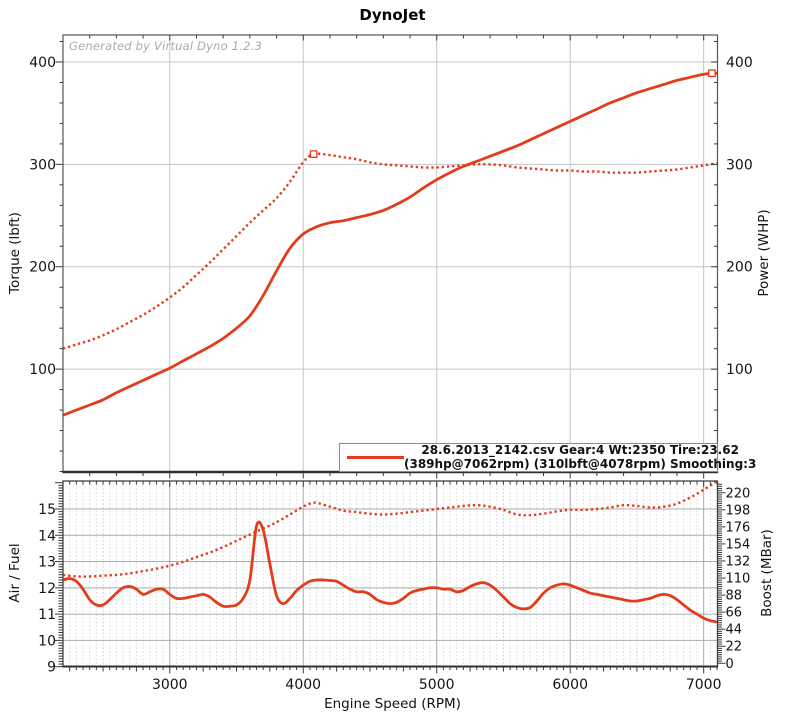 Image resolution: width=785 pixels, height=722 pixels. What do you see at coordinates (730, 664) in the screenshot?
I see `tick-label: 0` at bounding box center [730, 664].